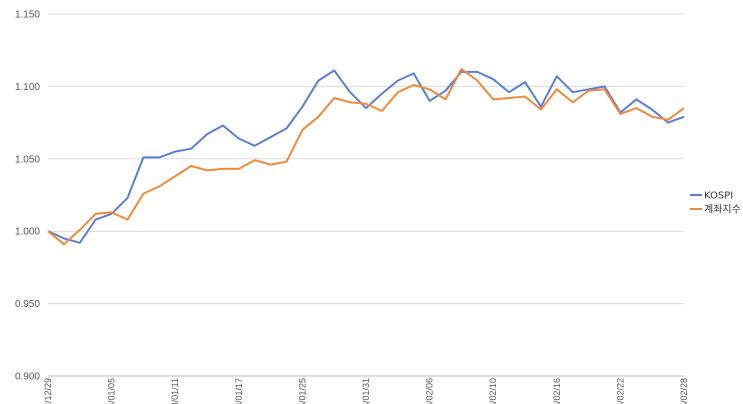 The image size is (743, 404). I want to click on x-tick-label: 23/01/17, so click(239, 391).